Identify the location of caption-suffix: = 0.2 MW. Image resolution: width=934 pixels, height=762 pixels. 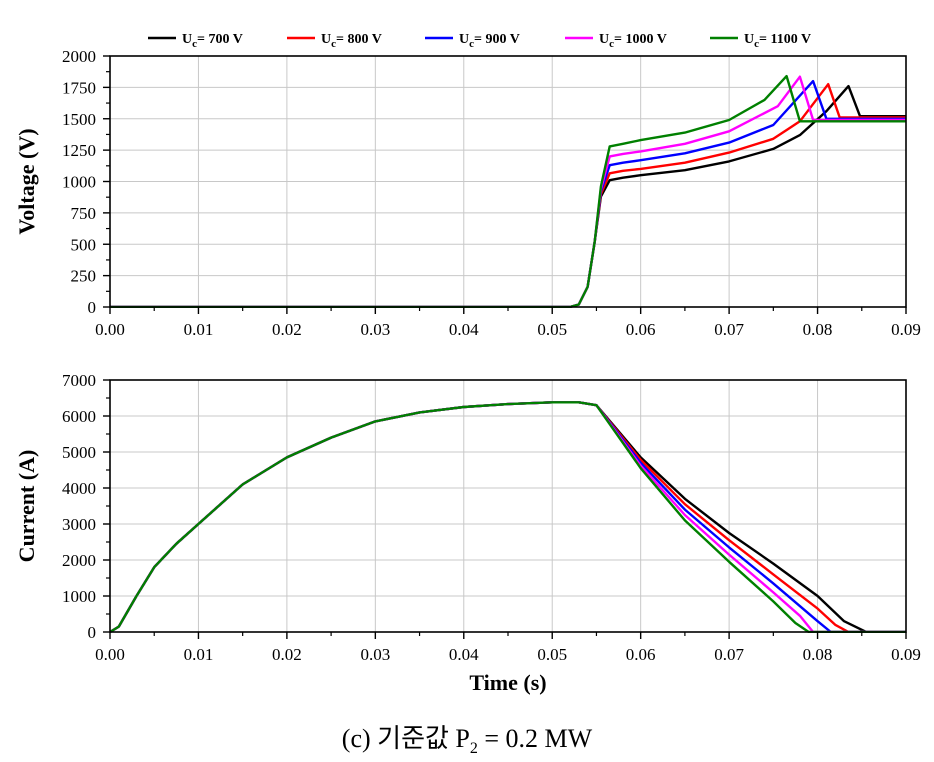
(535, 738).